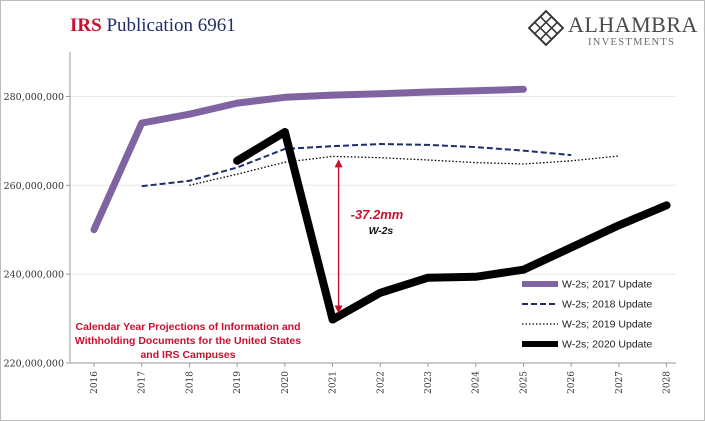  What do you see at coordinates (429, 382) in the screenshot?
I see `x-tick-label: 2023` at bounding box center [429, 382].